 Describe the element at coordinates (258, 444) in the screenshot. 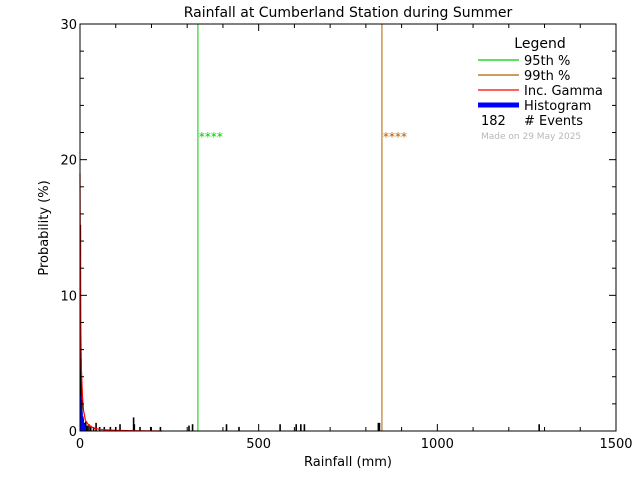

I see `x-tick-label: 500` at that location.